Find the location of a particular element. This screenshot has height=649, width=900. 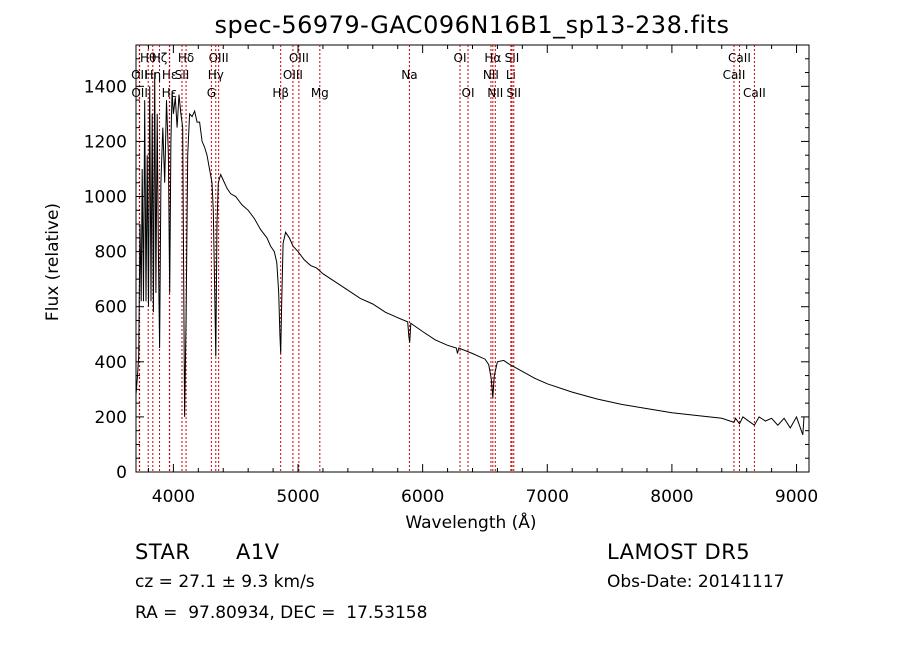

star-class-label: STAR is located at coordinates (163, 552).